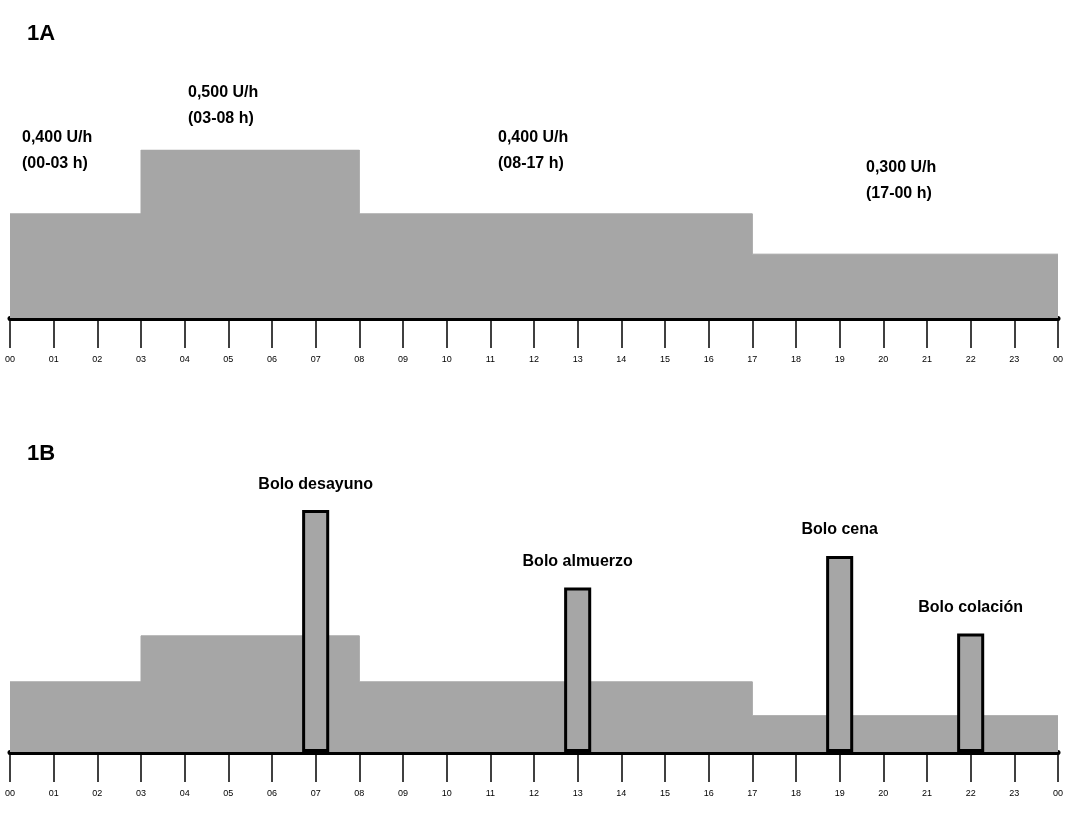 Image resolution: width=1068 pixels, height=836 pixels. What do you see at coordinates (578, 560) in the screenshot?
I see `annotation: Bolo almuerzo` at bounding box center [578, 560].